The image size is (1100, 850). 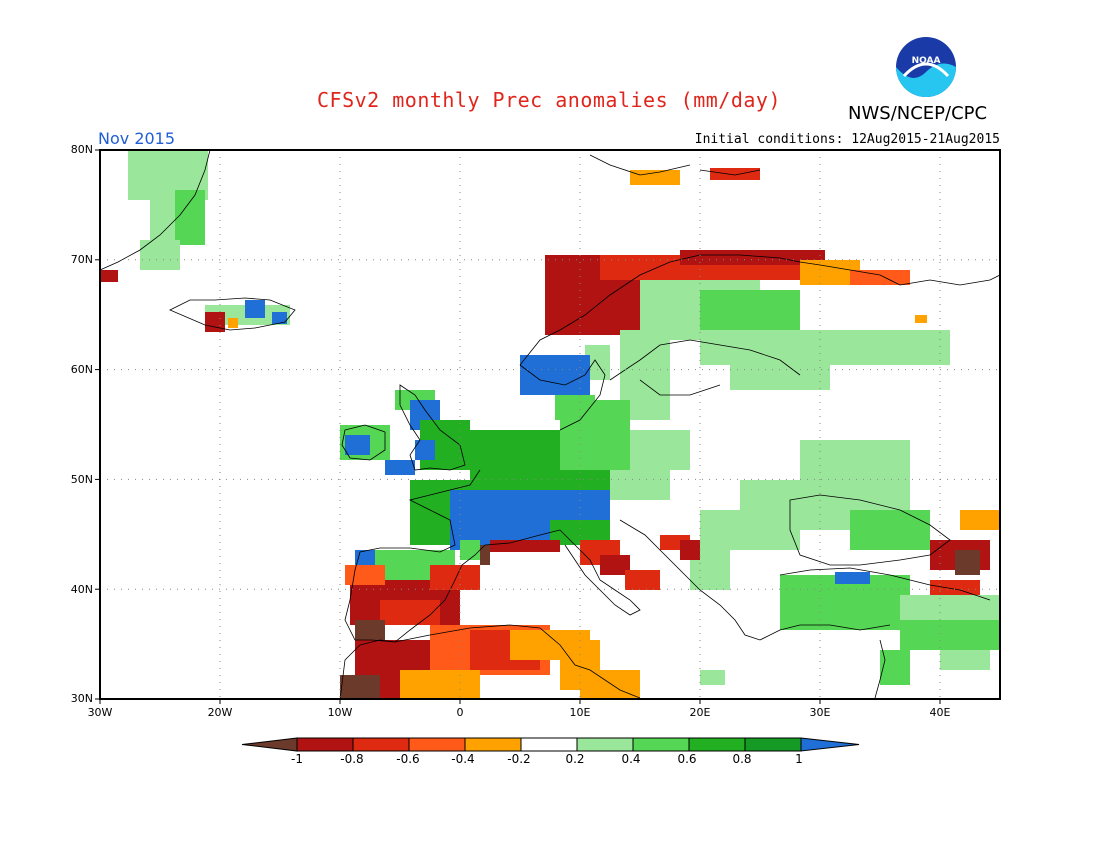 I want to click on lon-label-30w: 30W, so click(x=100, y=712).